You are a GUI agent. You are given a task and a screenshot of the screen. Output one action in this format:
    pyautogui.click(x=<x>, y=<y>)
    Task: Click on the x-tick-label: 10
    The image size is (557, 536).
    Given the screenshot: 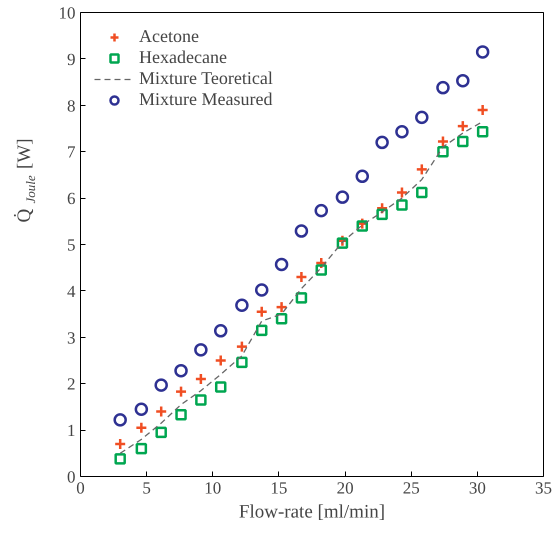 What is the action you would take?
    pyautogui.click(x=213, y=488)
    